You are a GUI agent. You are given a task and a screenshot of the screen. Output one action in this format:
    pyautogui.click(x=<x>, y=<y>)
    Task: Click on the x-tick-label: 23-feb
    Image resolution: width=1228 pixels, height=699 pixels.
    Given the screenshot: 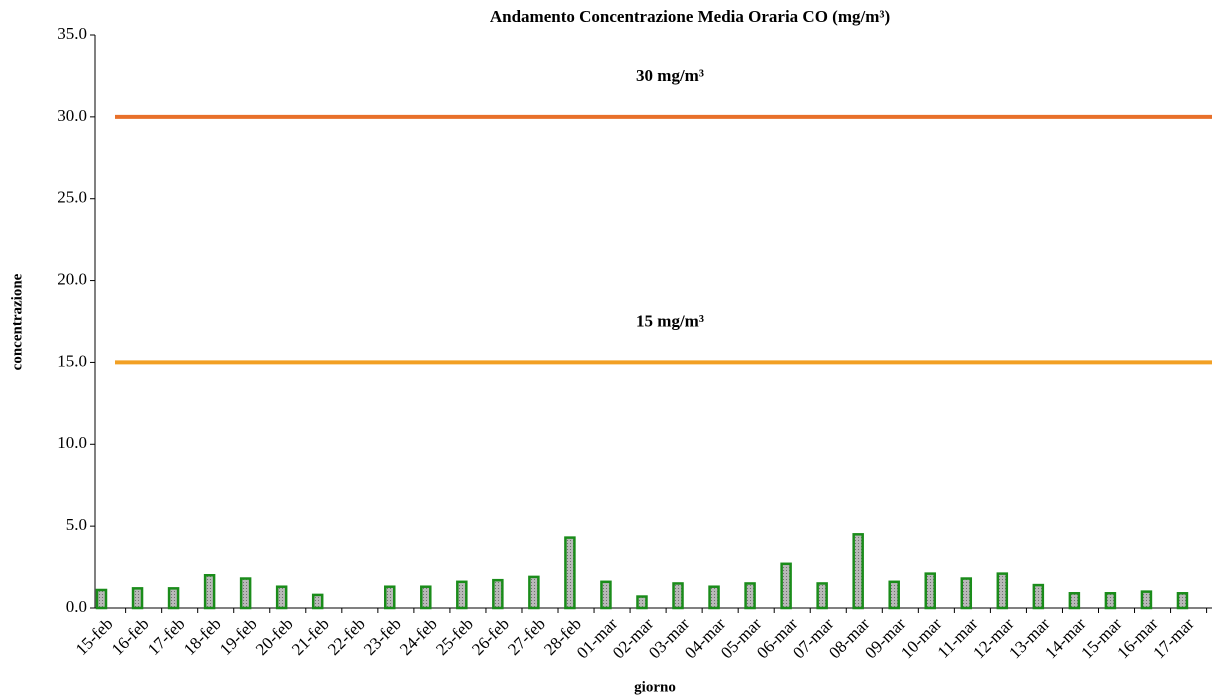 What is the action you would take?
    pyautogui.click(x=382, y=636)
    